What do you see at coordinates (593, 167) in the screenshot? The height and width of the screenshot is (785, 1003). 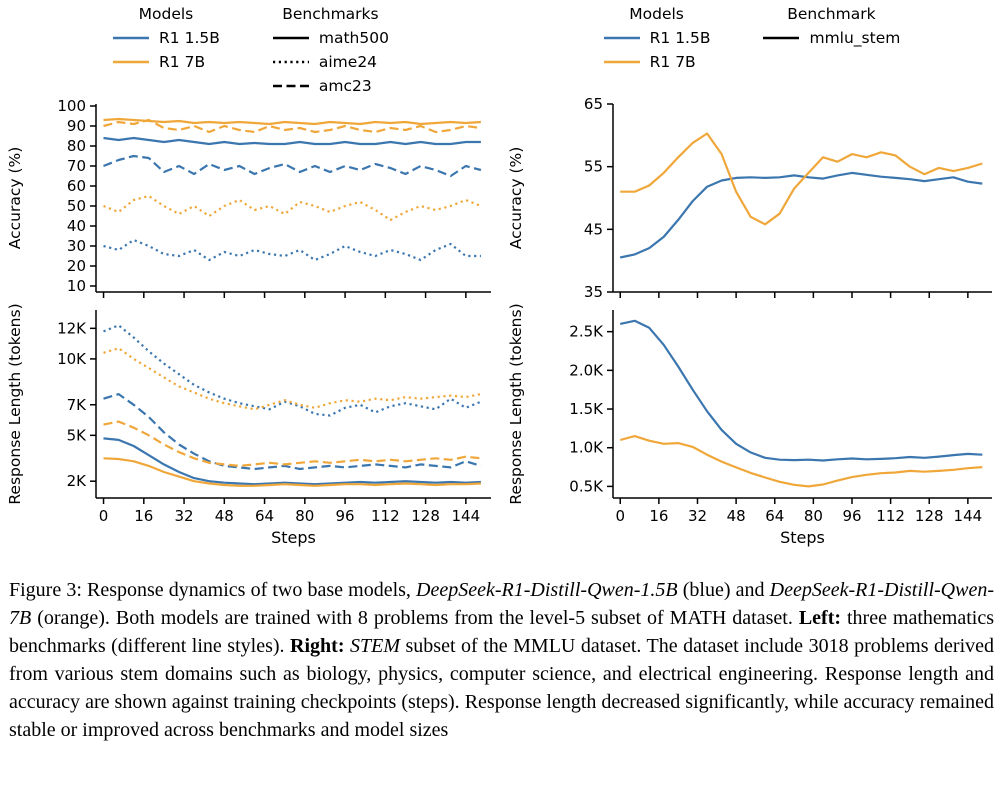 I see `y-tick-label: 55` at bounding box center [593, 167].